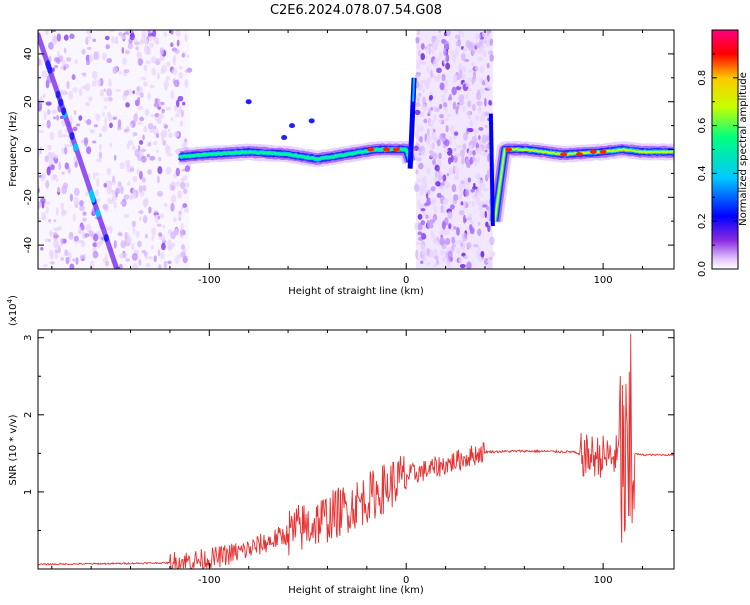  What do you see at coordinates (28, 338) in the screenshot?
I see `snr-y-tick-label: 3` at bounding box center [28, 338].